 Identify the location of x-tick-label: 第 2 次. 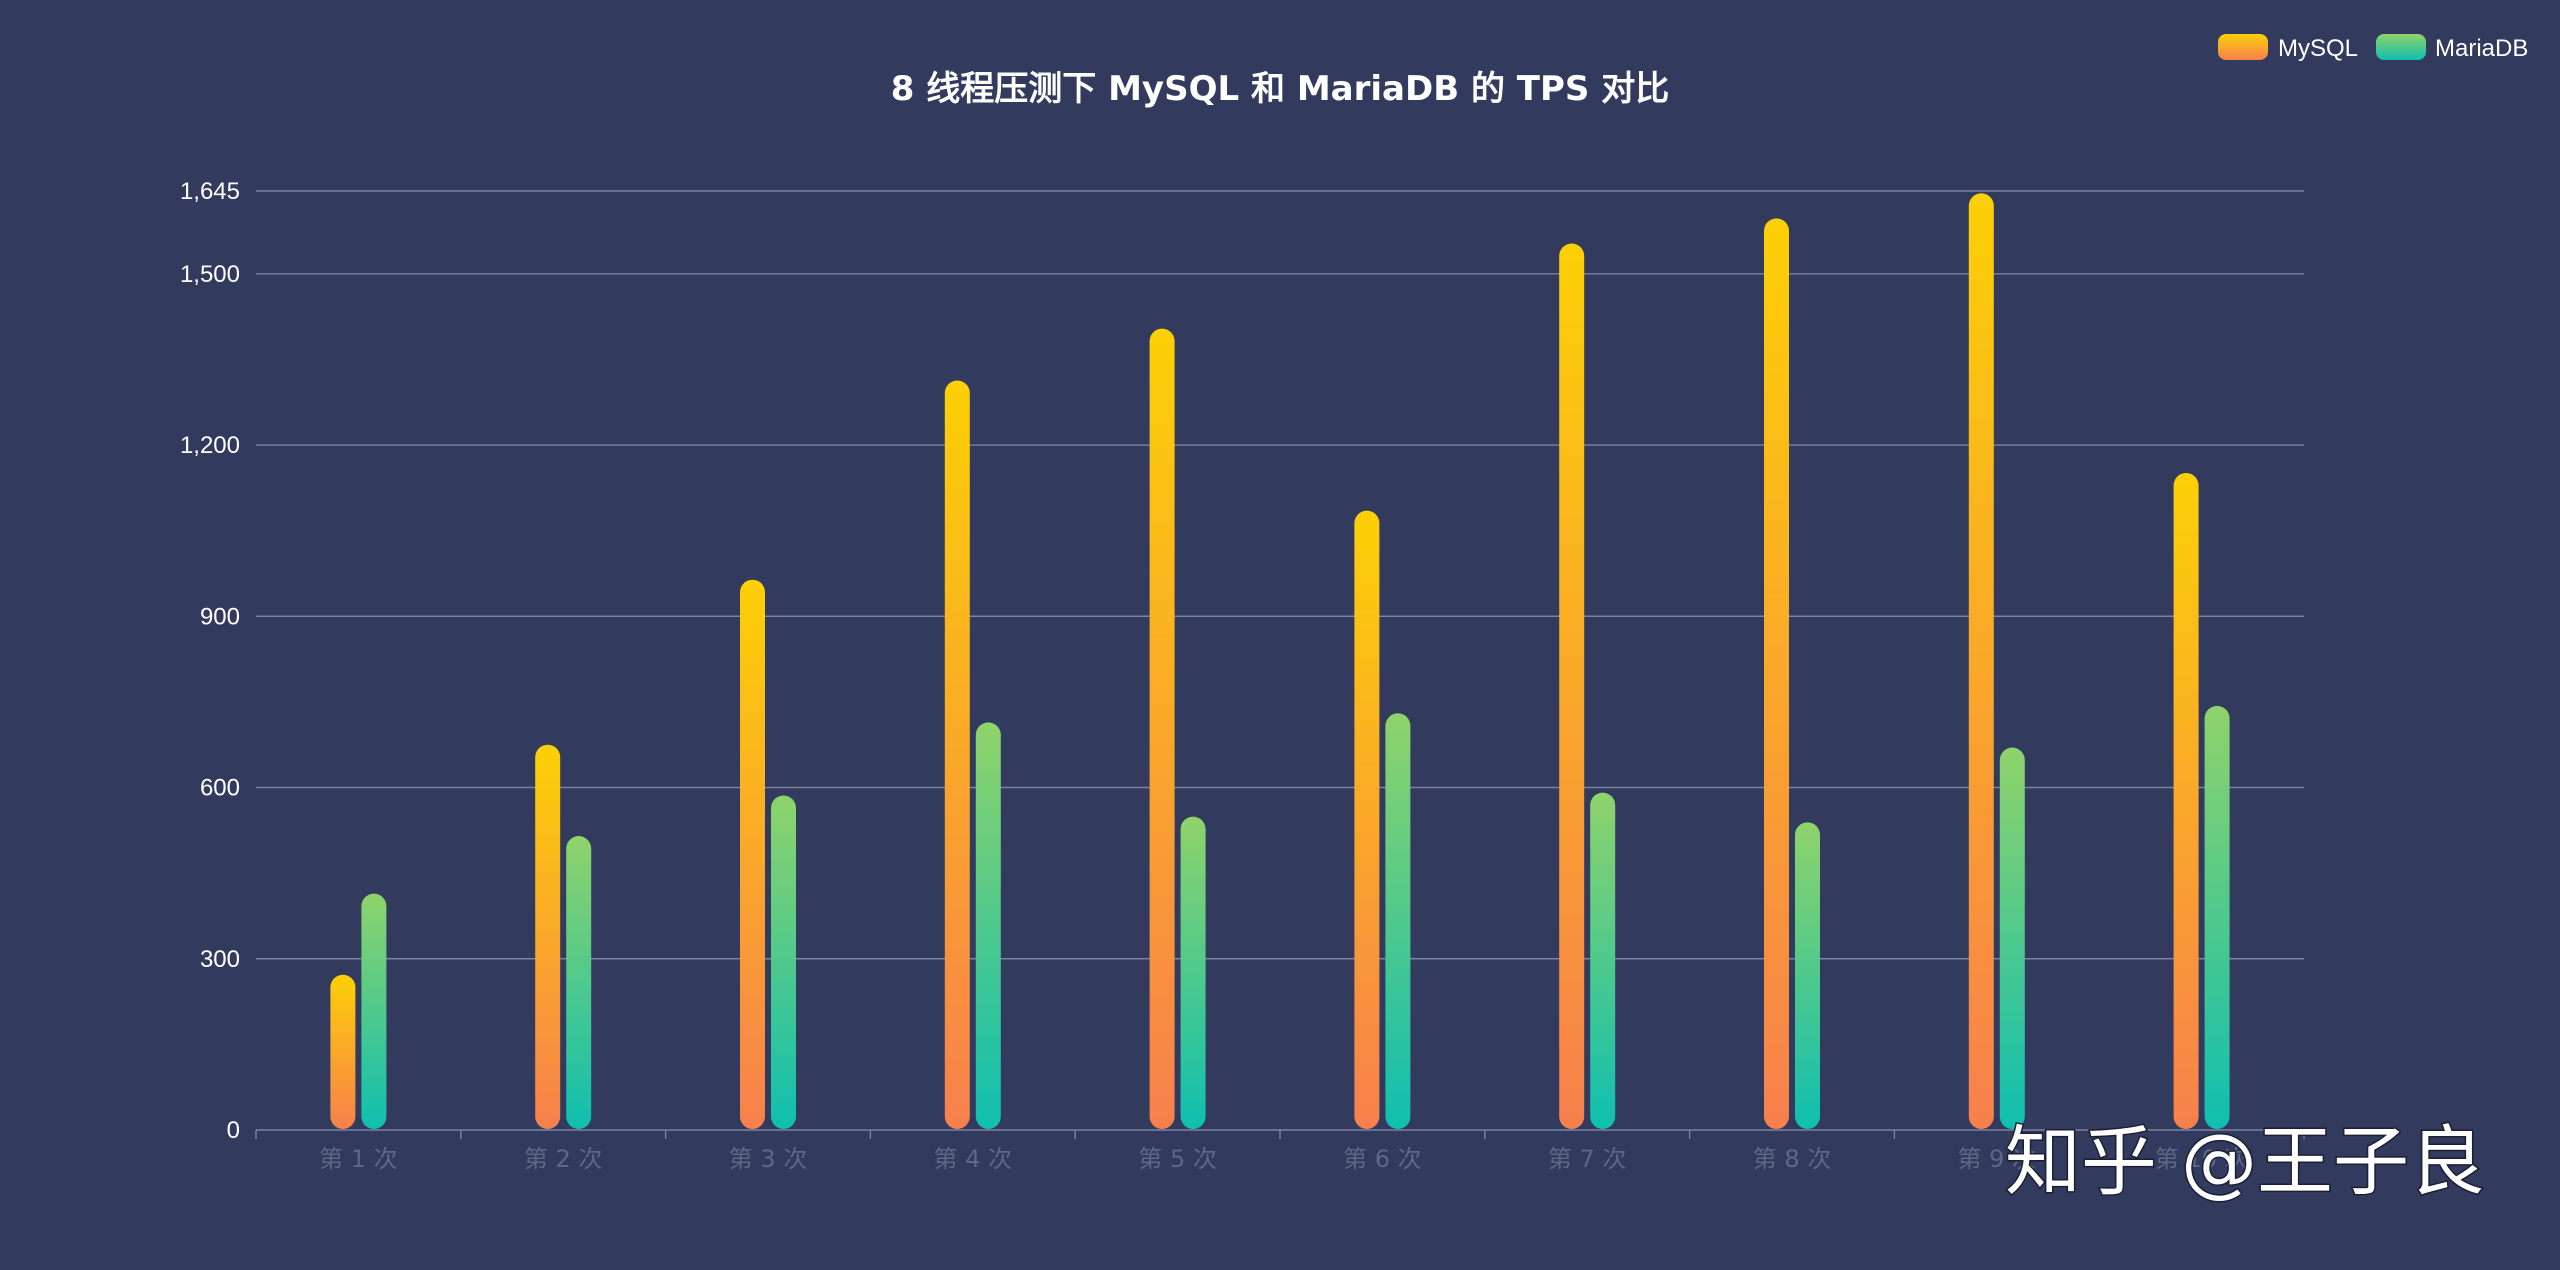
(563, 1159).